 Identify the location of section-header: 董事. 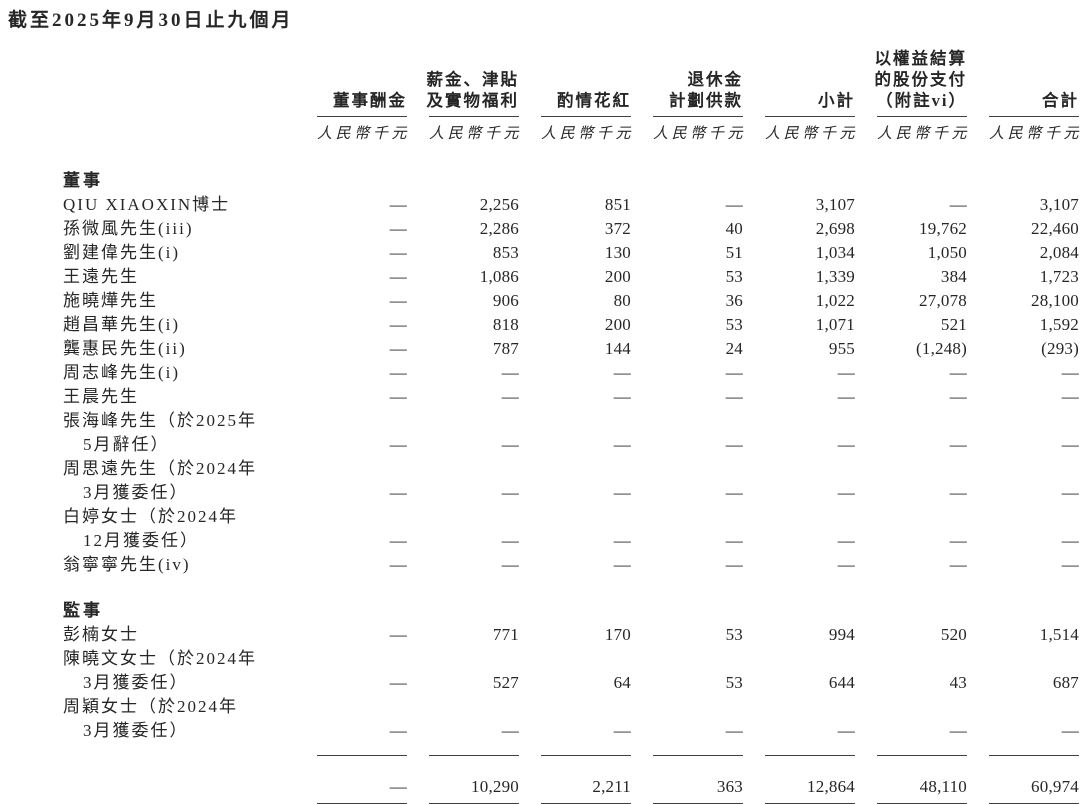
(83, 180).